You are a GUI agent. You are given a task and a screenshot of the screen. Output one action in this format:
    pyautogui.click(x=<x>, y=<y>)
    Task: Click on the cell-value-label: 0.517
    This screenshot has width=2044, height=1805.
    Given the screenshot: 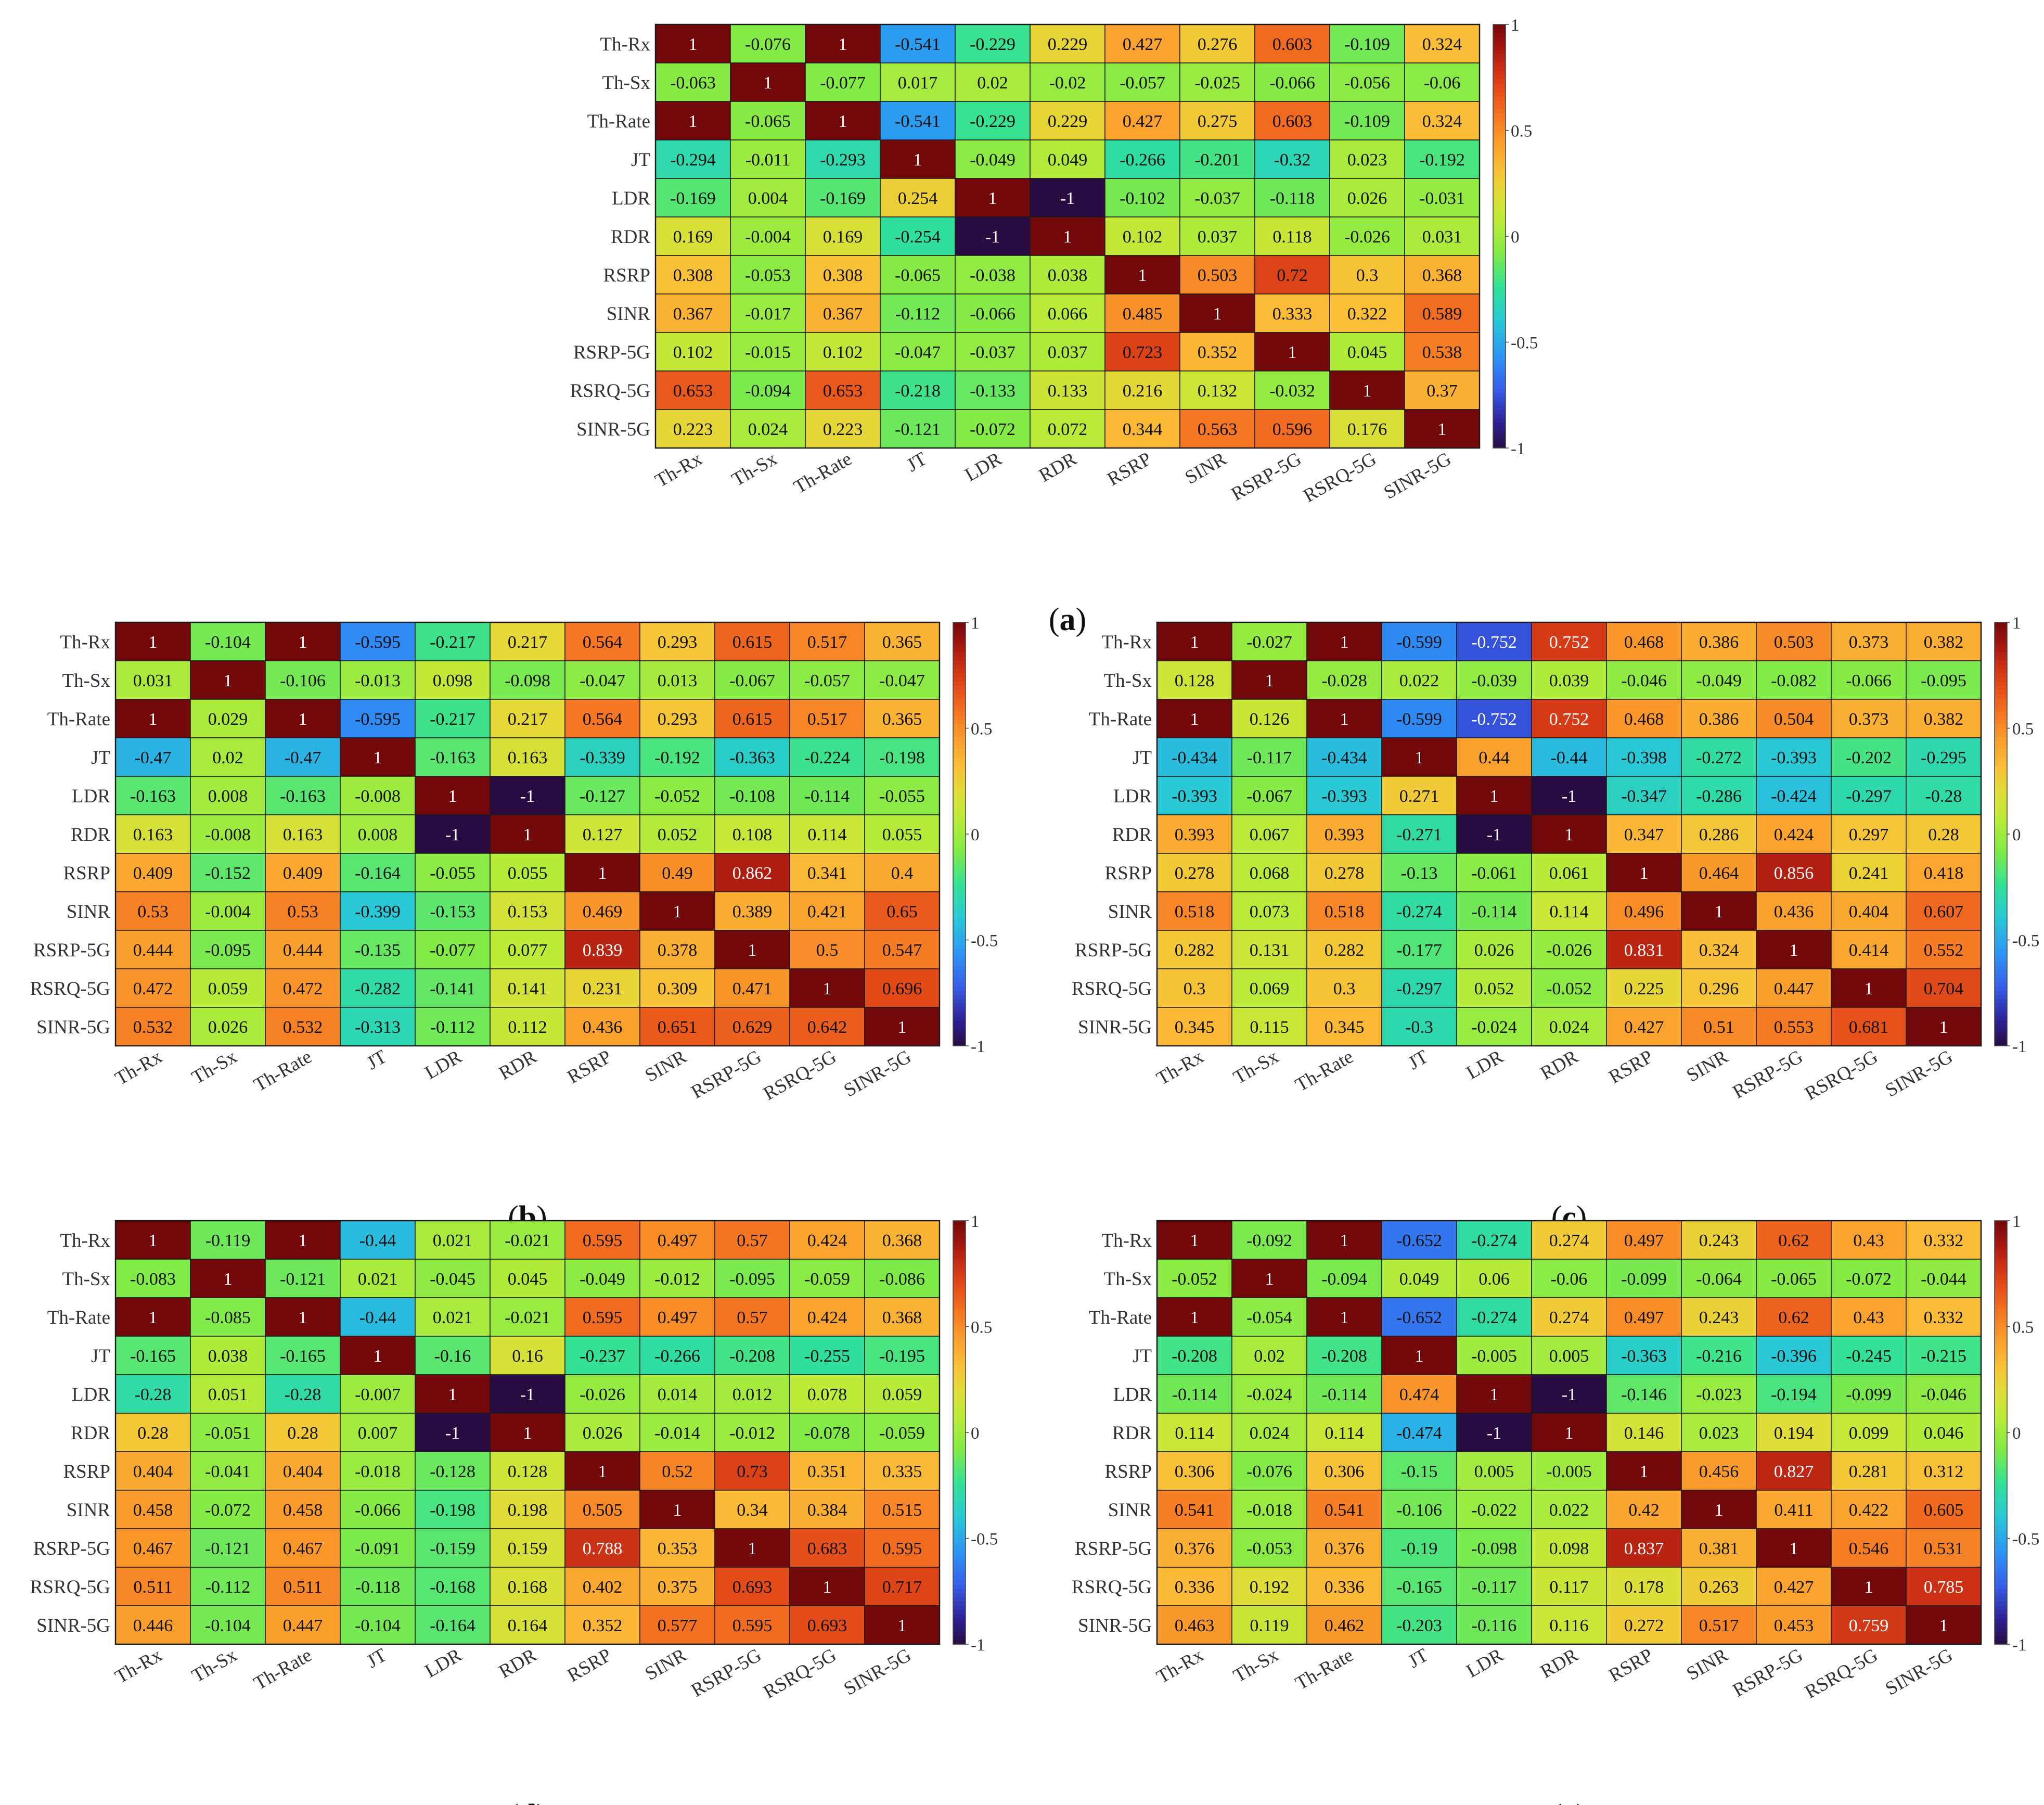 What is the action you would take?
    pyautogui.click(x=827, y=642)
    